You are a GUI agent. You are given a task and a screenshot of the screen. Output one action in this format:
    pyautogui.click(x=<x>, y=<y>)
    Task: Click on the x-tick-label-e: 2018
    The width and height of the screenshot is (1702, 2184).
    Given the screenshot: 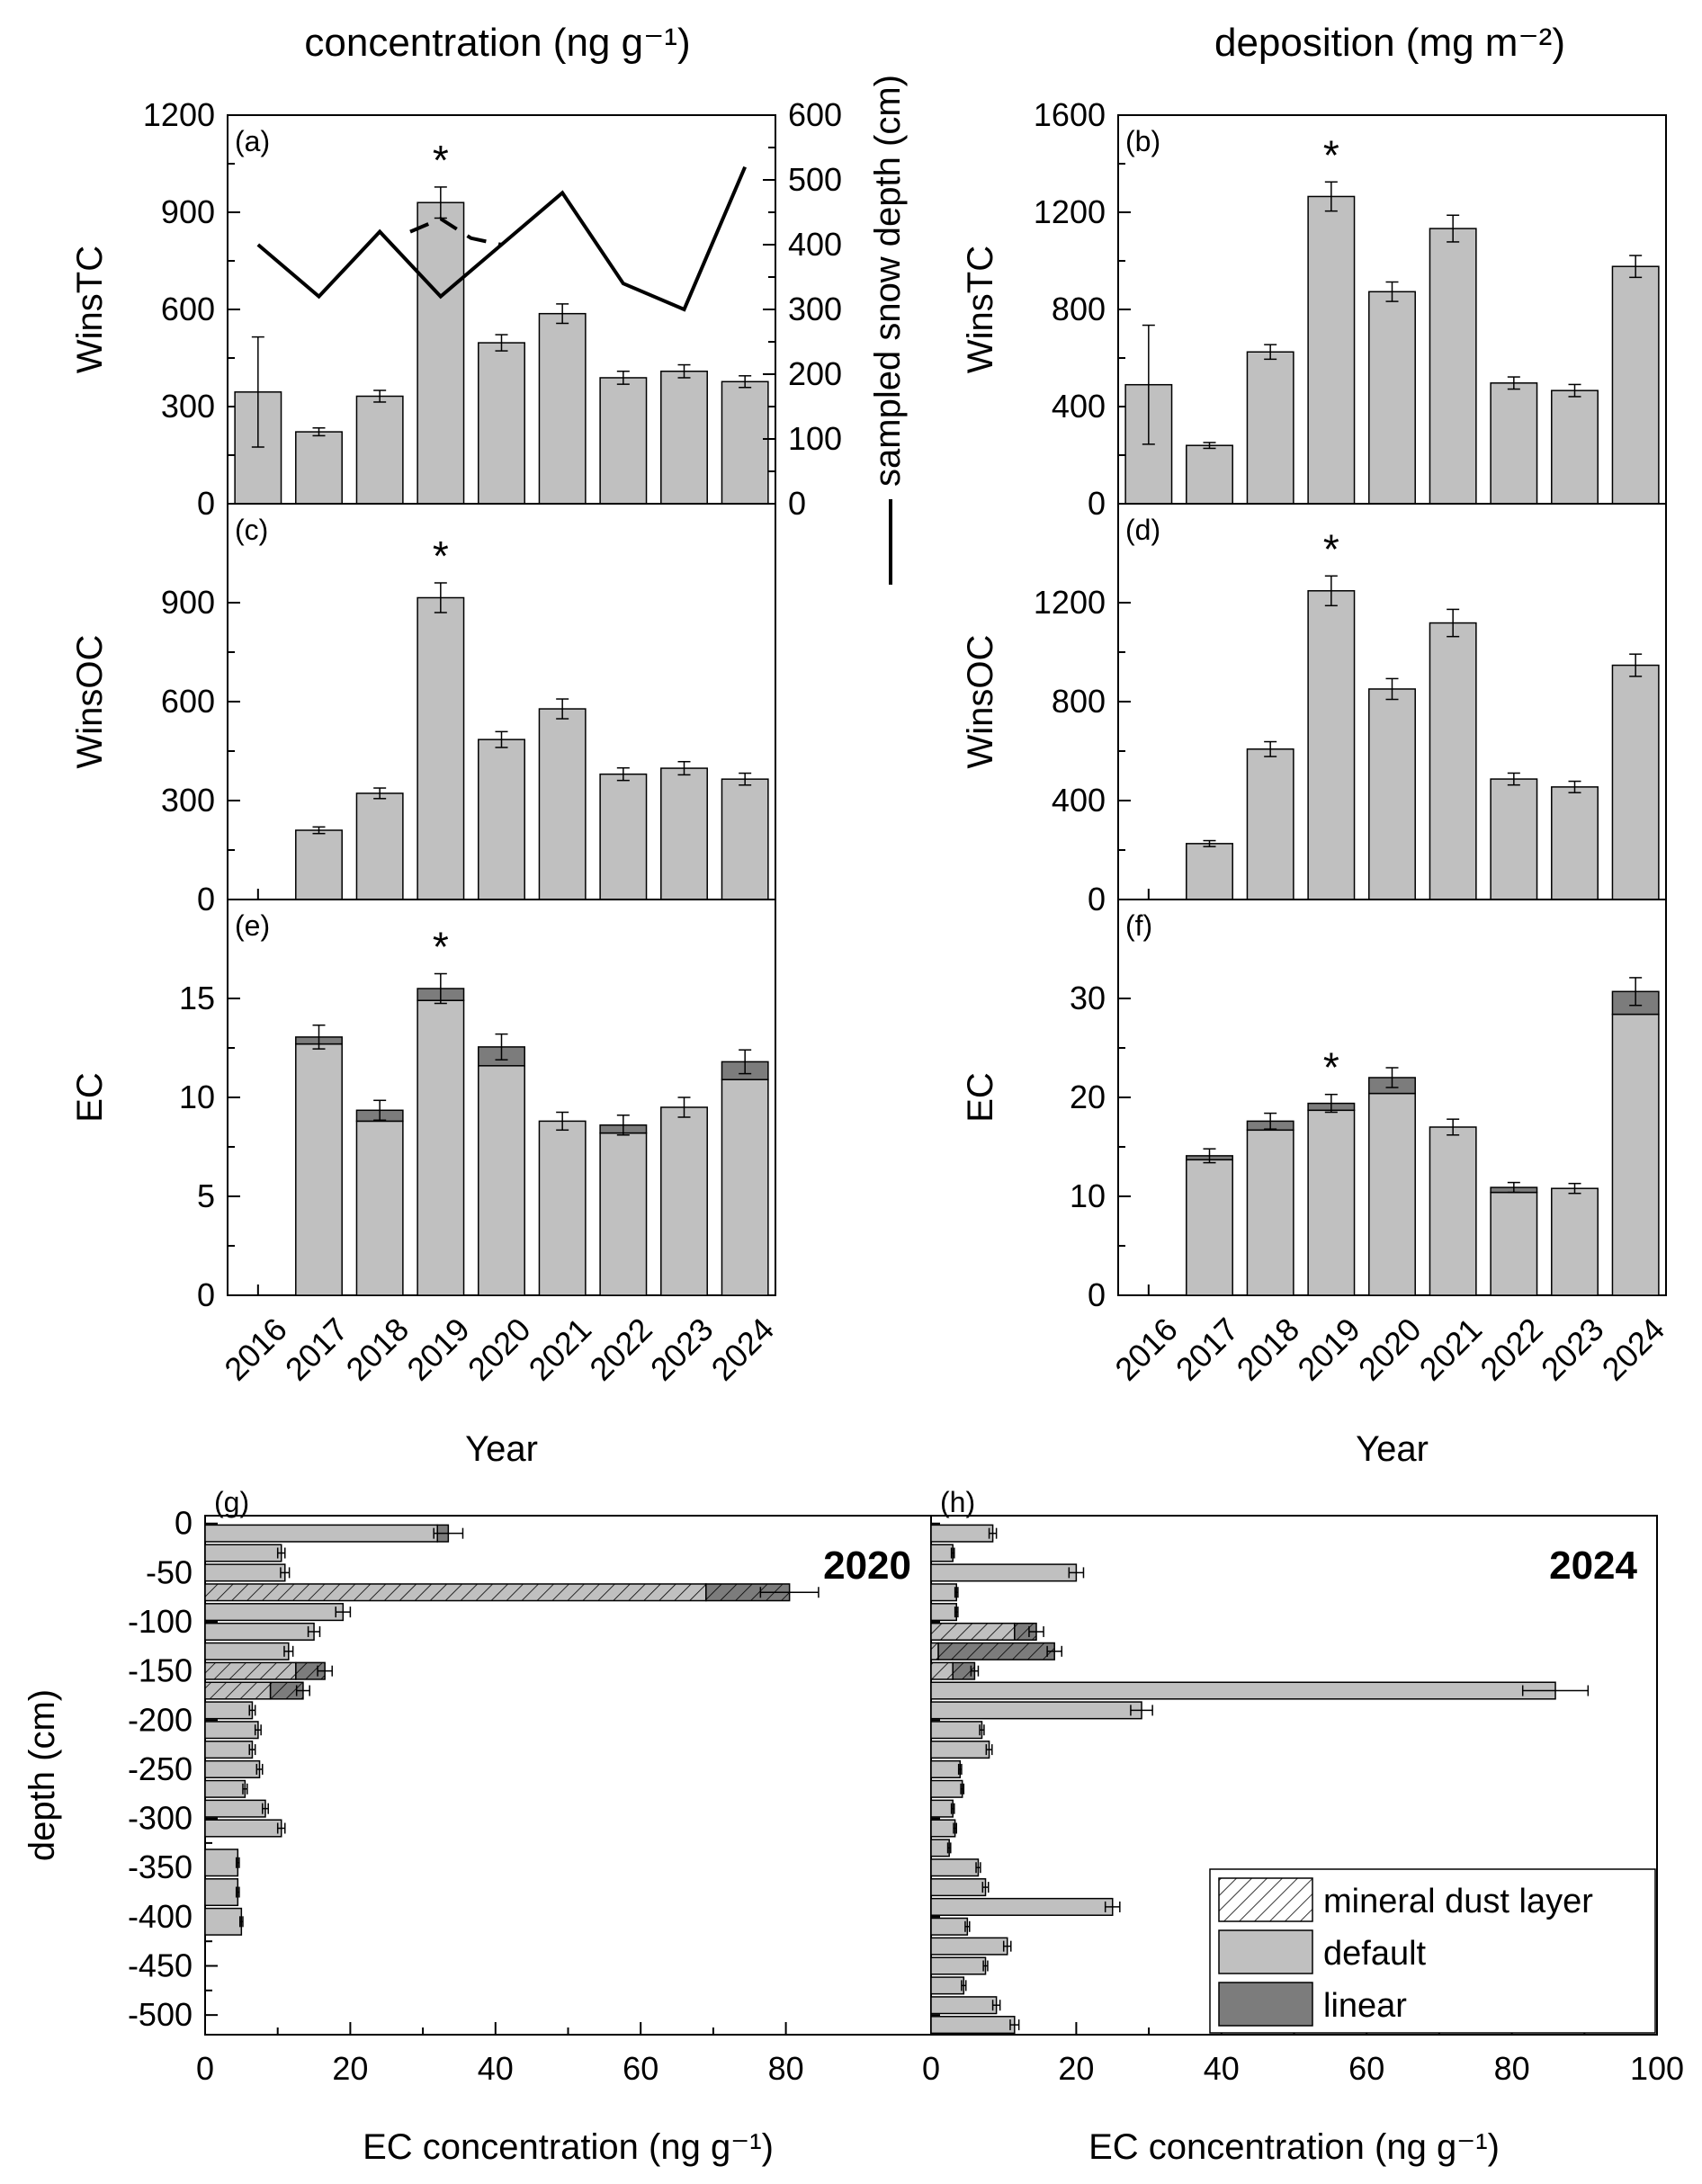 What is the action you would take?
    pyautogui.click(x=378, y=1349)
    